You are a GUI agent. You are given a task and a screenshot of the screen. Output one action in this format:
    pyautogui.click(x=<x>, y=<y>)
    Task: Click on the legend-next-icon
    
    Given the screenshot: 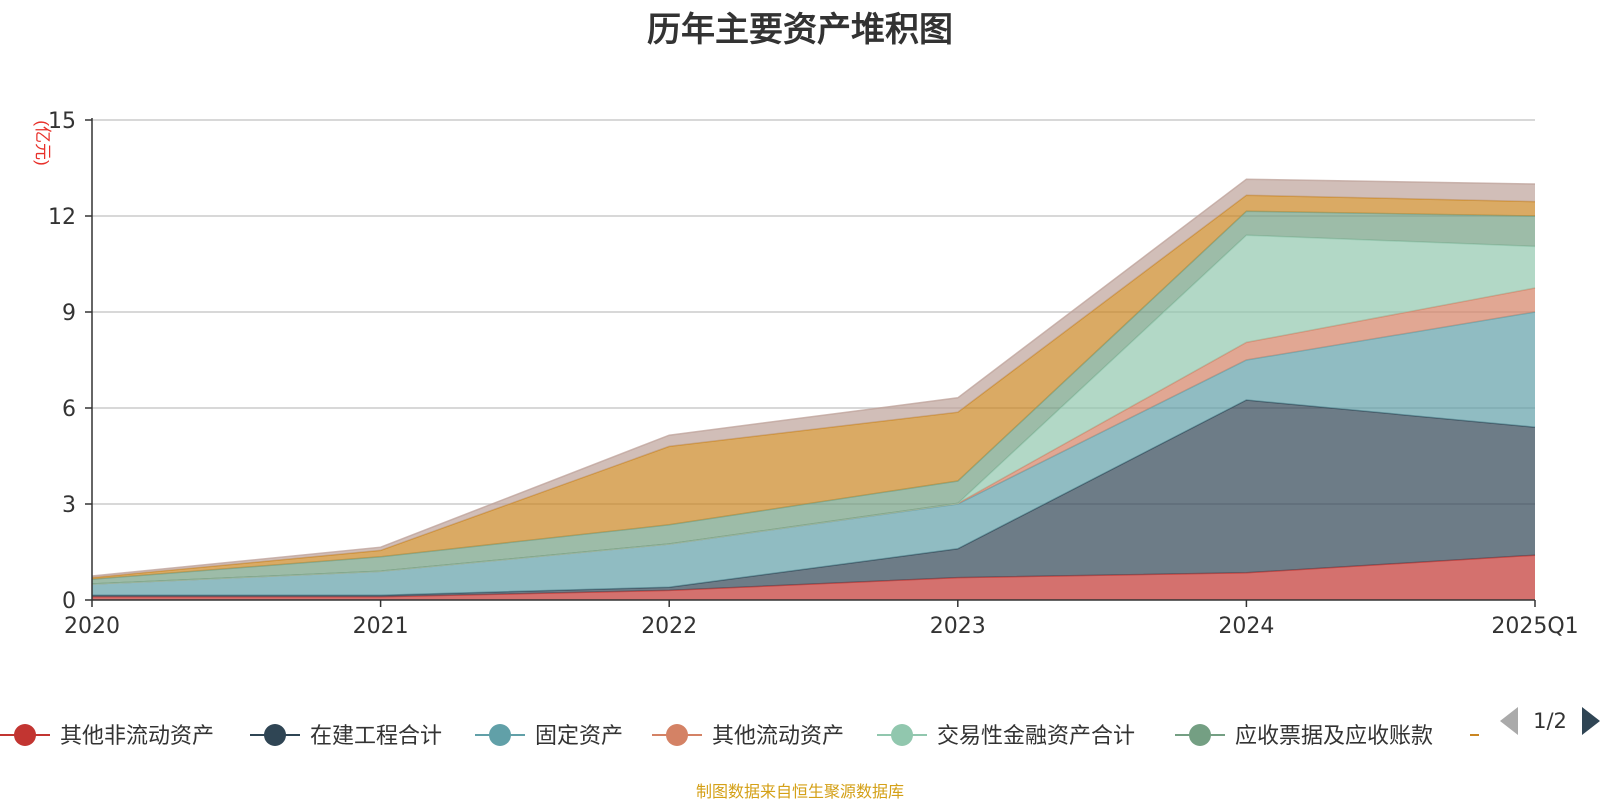 What is the action you would take?
    pyautogui.click(x=1591, y=721)
    